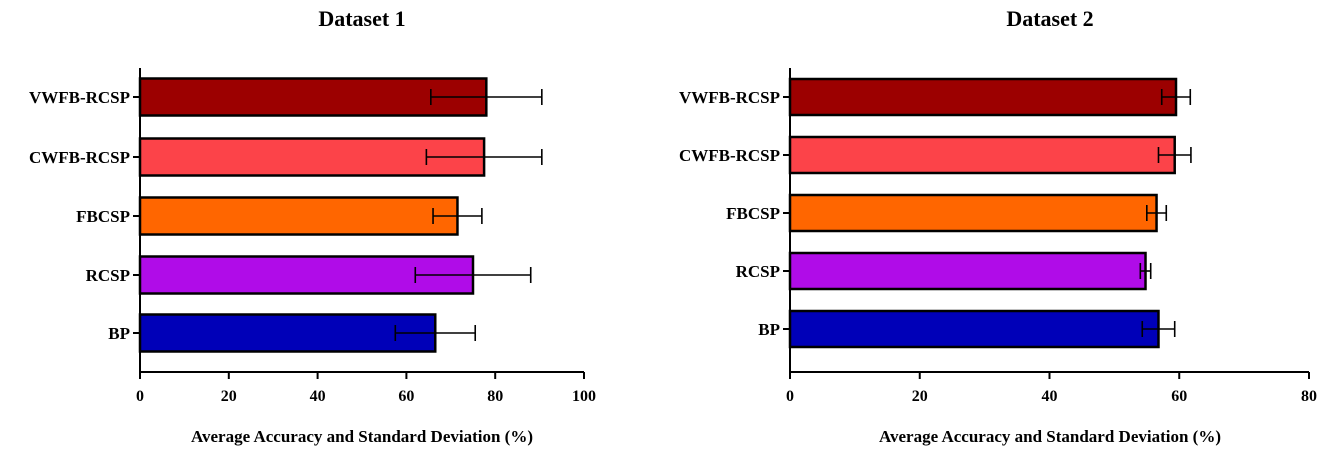 This screenshot has width=1325, height=454. What do you see at coordinates (361, 18) in the screenshot?
I see `chart-title: Dataset 1` at bounding box center [361, 18].